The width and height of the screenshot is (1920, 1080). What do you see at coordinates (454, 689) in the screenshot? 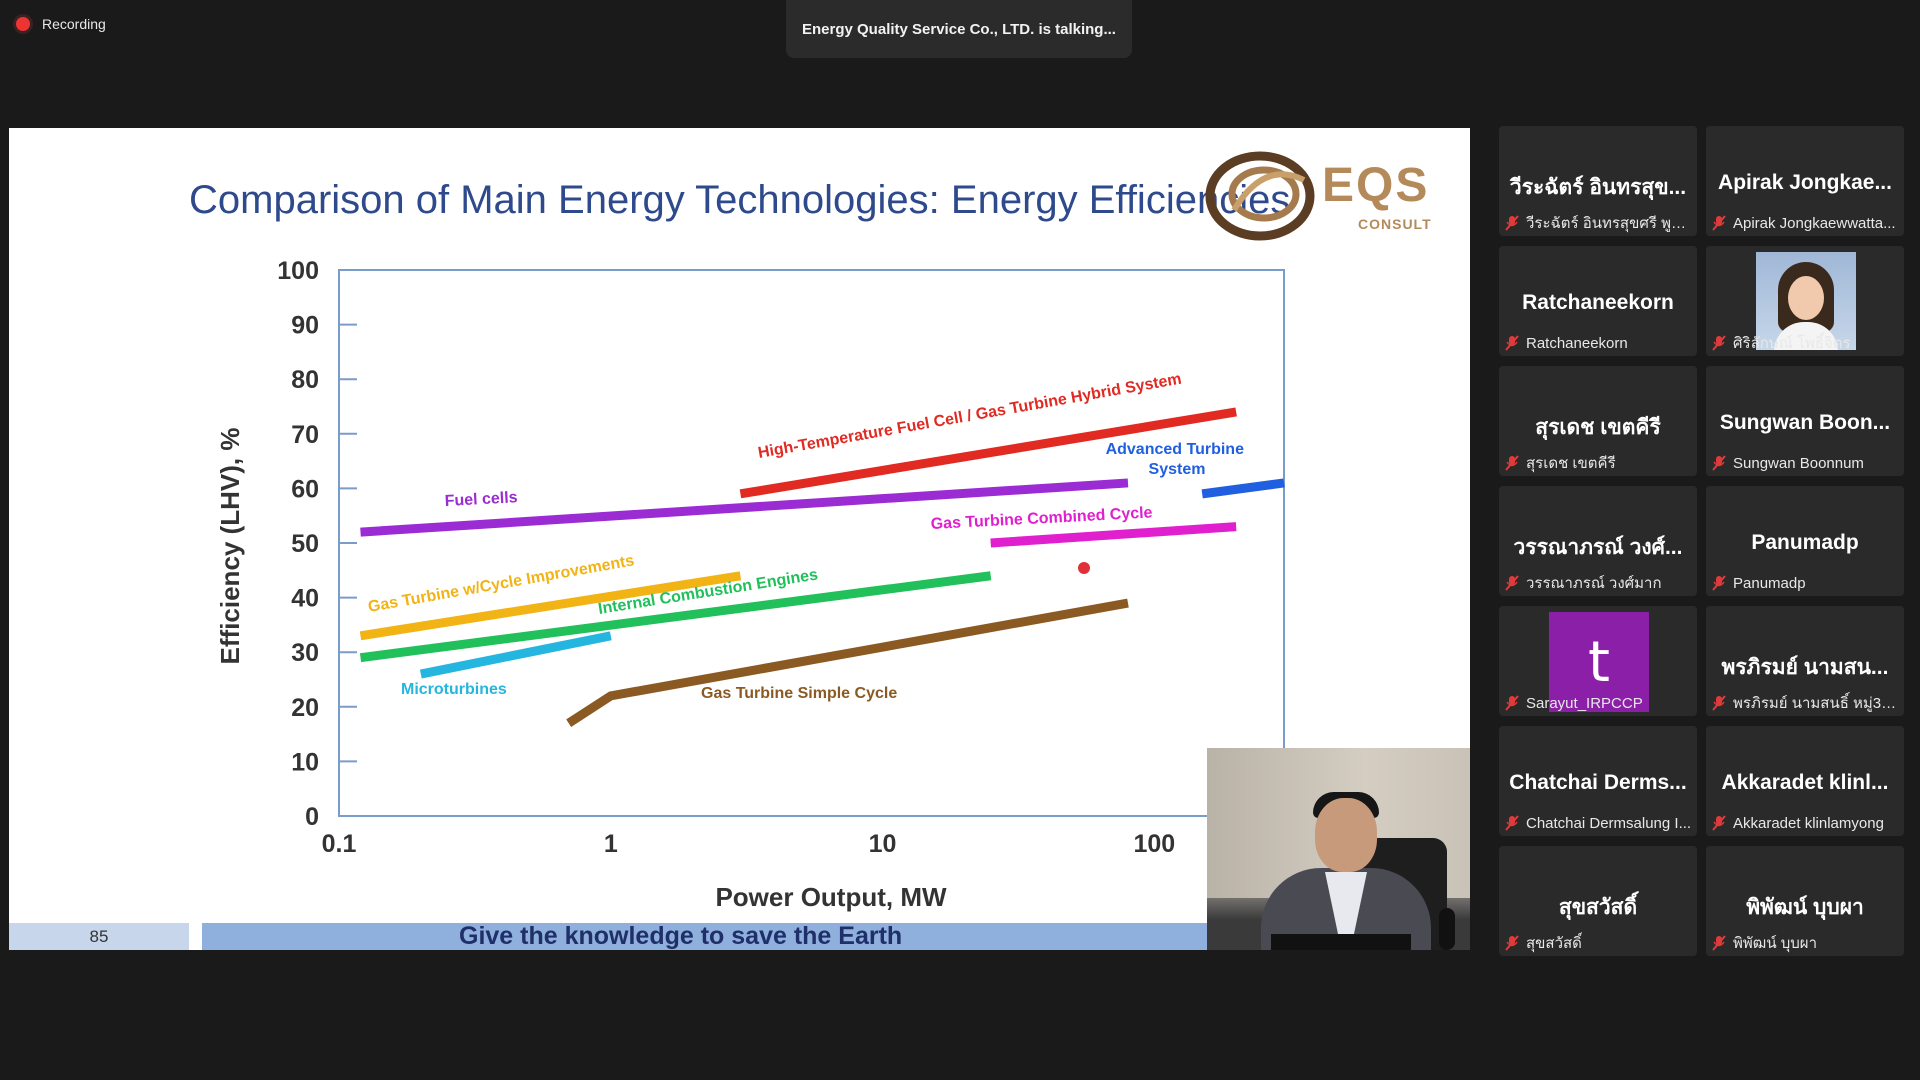
I see `series-label-microturbines: Microturbines` at bounding box center [454, 689].